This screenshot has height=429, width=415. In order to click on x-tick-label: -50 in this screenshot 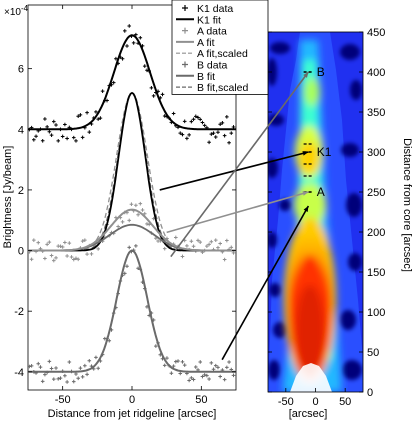, I will do `click(286, 402)`.